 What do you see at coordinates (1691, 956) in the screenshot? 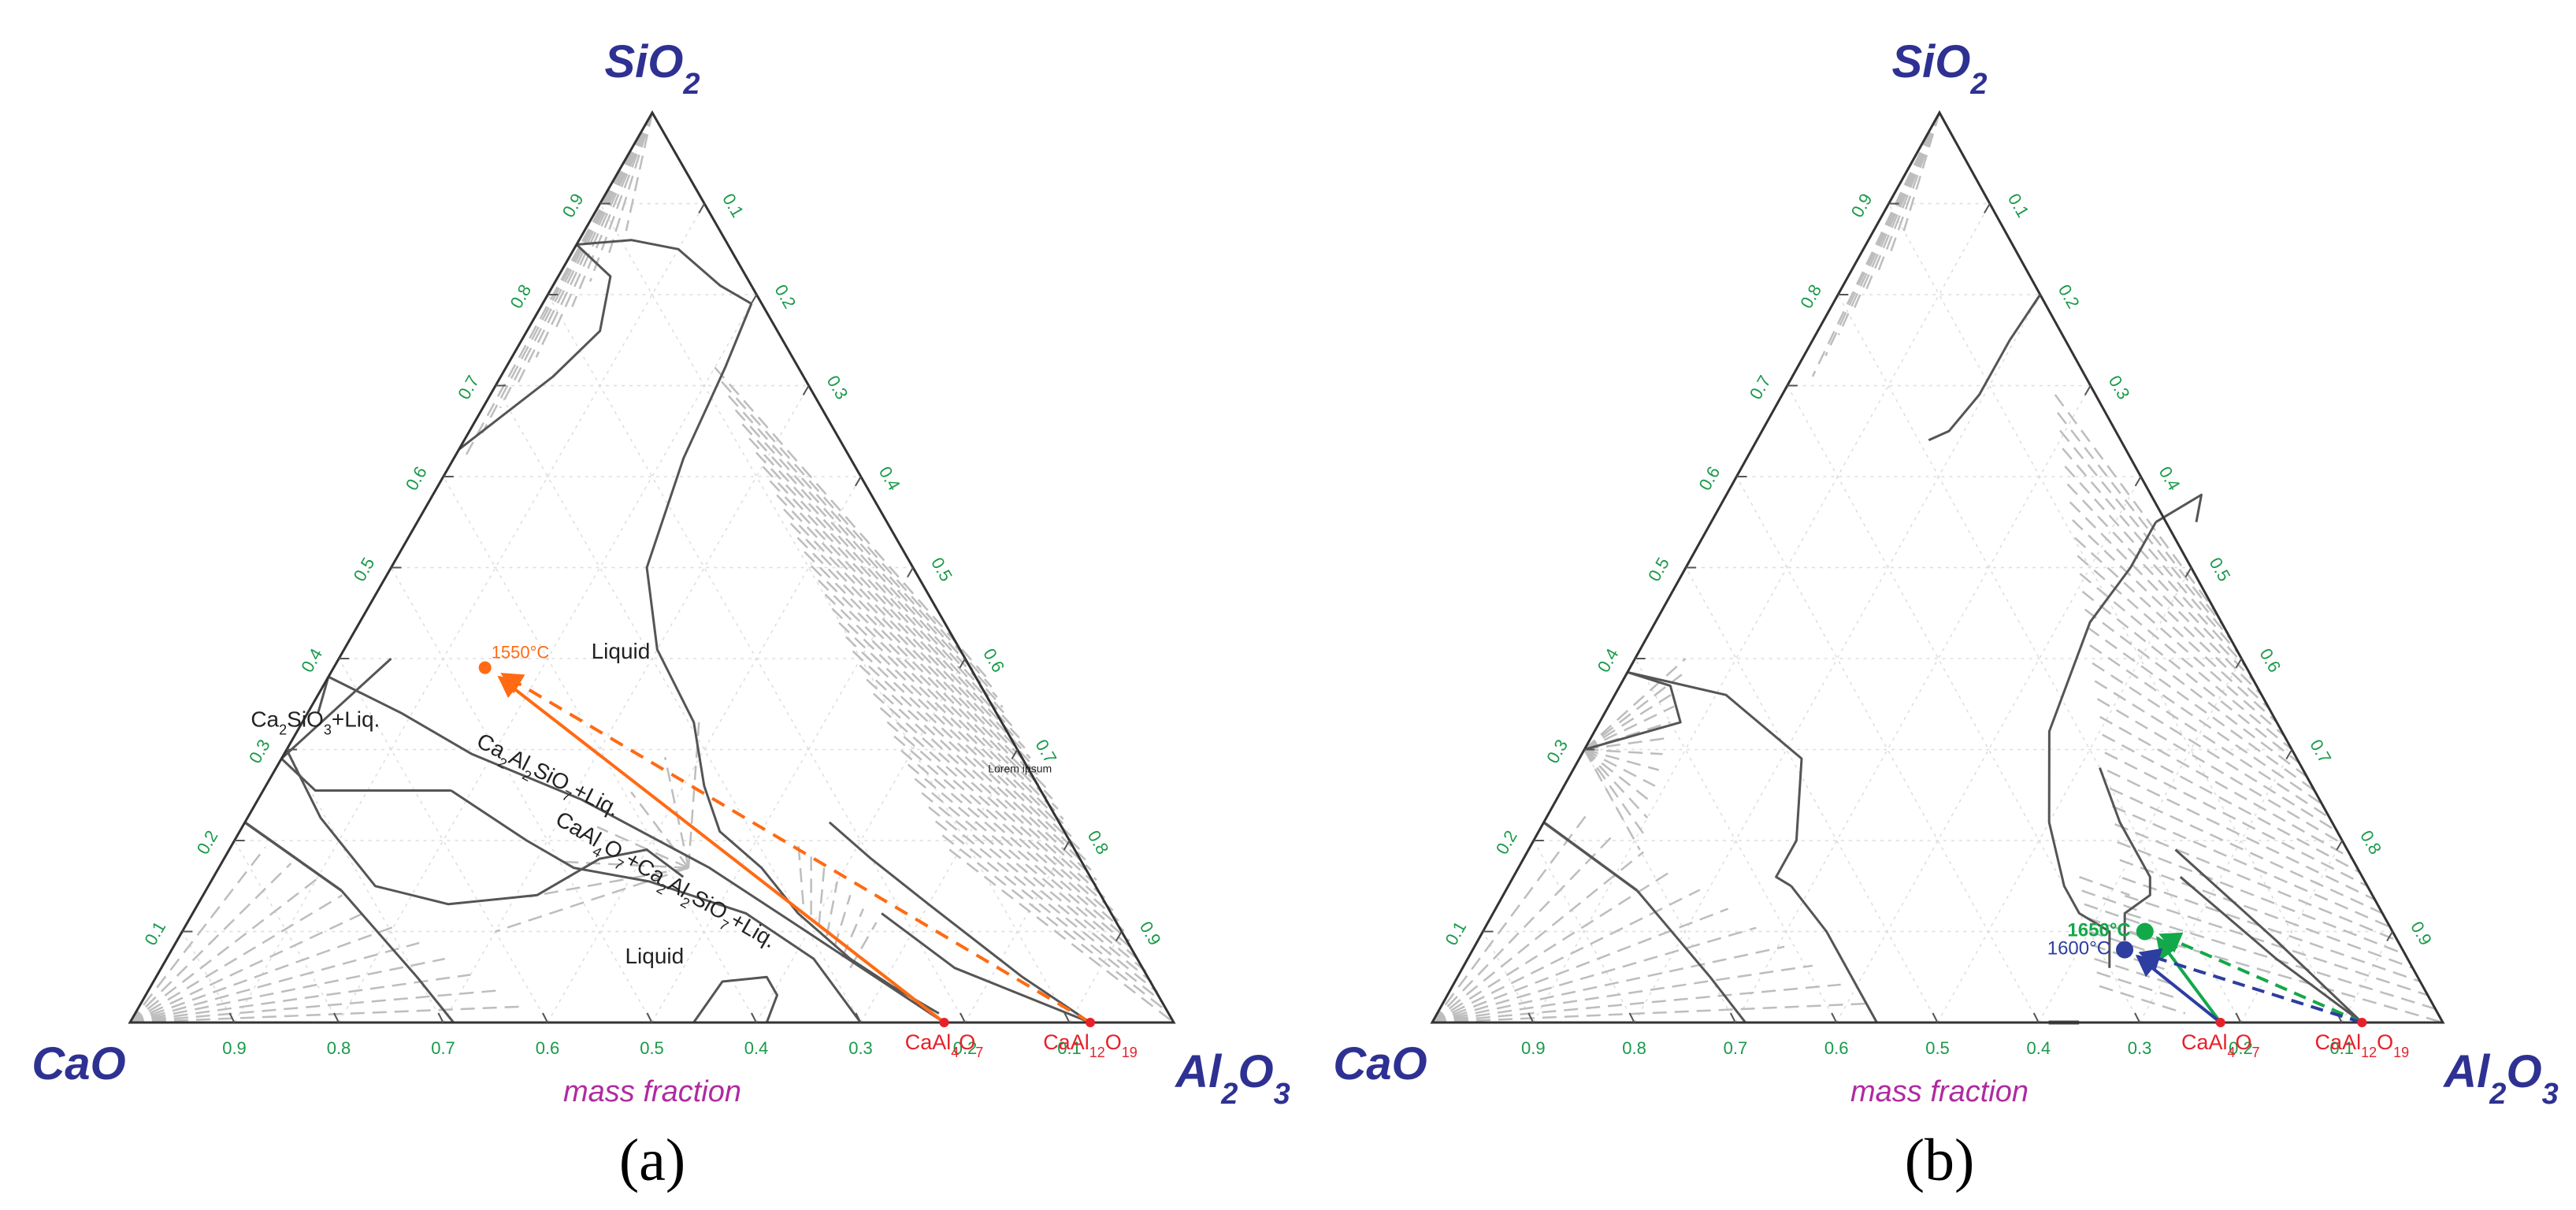
I see `panel-b-boundary-c3a` at bounding box center [1691, 956].